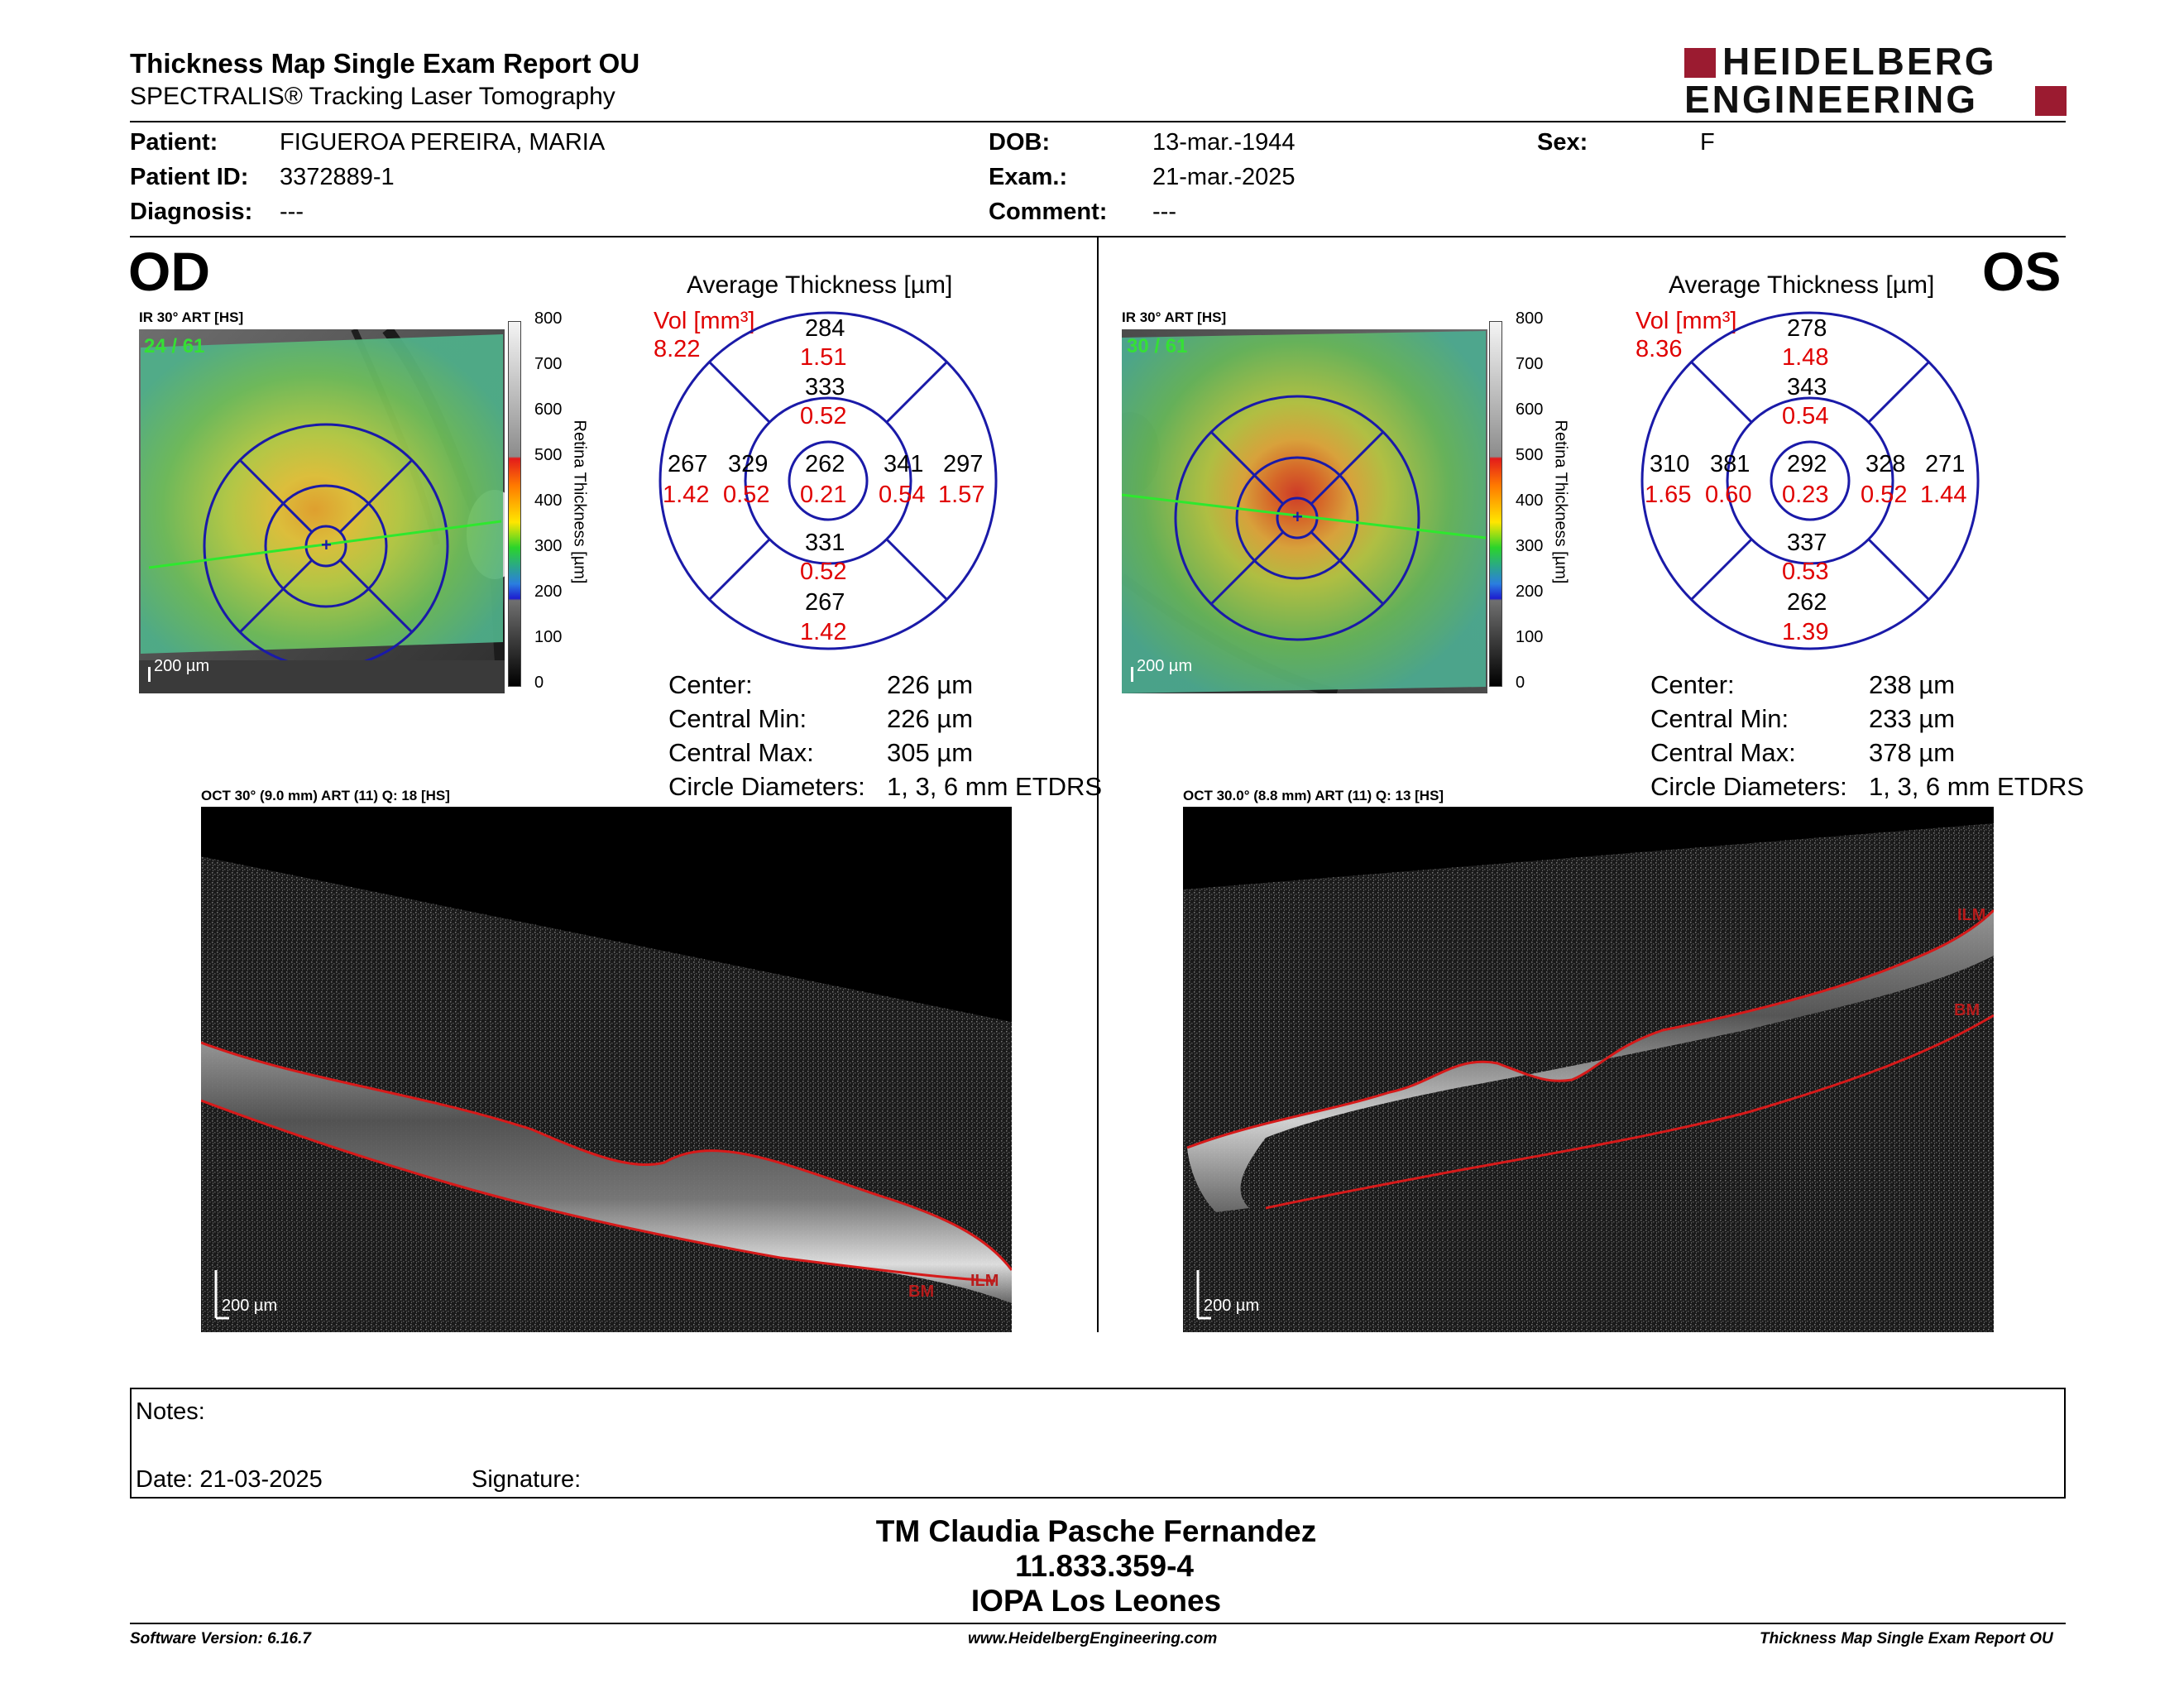 The image size is (2184, 1688). Describe the element at coordinates (1805, 495) in the screenshot. I see `os-center-volume: 0.23` at that location.